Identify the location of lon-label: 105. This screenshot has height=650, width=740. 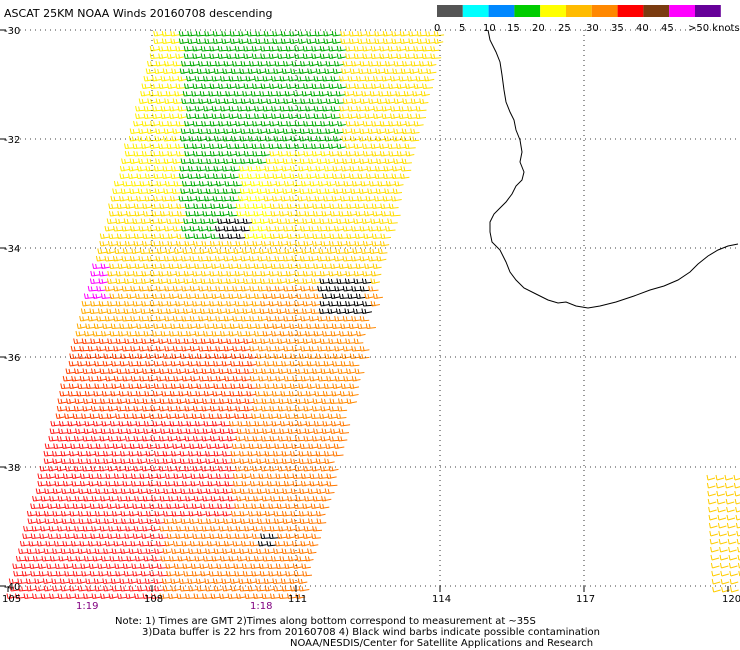
(11, 599).